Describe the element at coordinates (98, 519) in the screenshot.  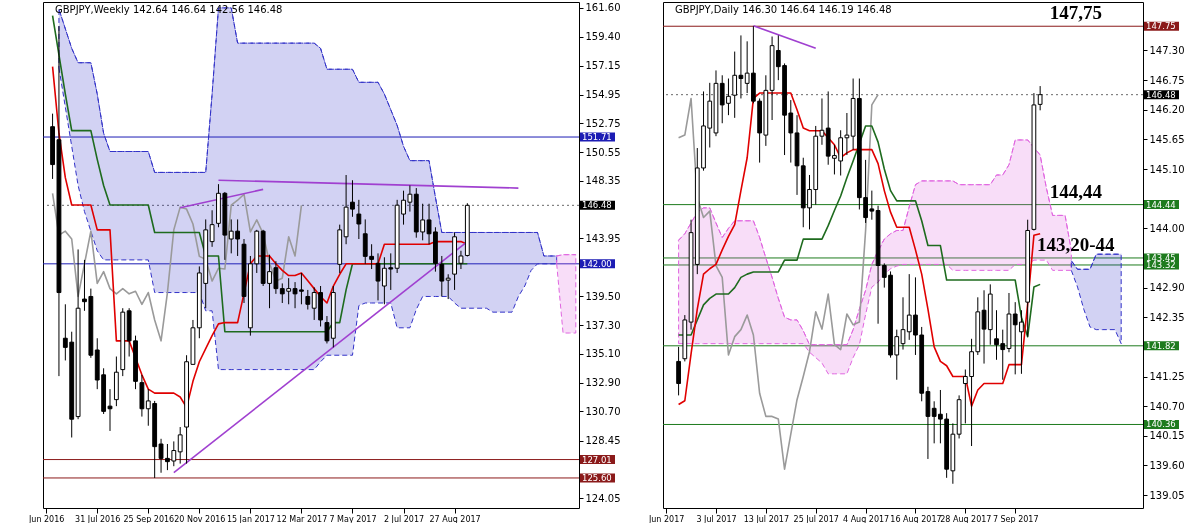
I see `x-tick-label: 31 Jul 2016` at that location.